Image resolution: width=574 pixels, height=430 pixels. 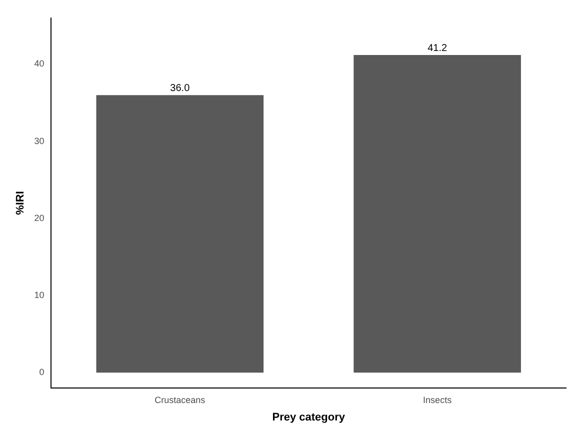 I want to click on data-label: 41.2, so click(x=438, y=48).